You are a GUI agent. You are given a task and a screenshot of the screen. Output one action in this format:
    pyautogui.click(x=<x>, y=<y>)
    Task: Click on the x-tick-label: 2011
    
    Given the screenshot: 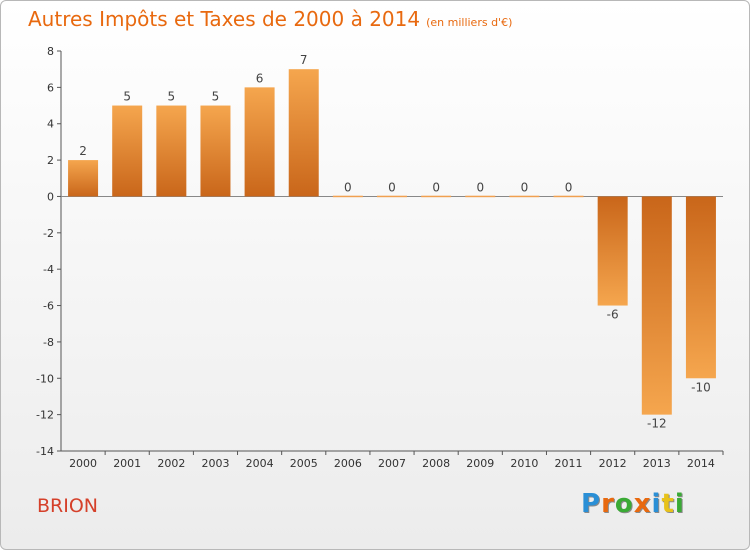 What is the action you would take?
    pyautogui.click(x=569, y=463)
    